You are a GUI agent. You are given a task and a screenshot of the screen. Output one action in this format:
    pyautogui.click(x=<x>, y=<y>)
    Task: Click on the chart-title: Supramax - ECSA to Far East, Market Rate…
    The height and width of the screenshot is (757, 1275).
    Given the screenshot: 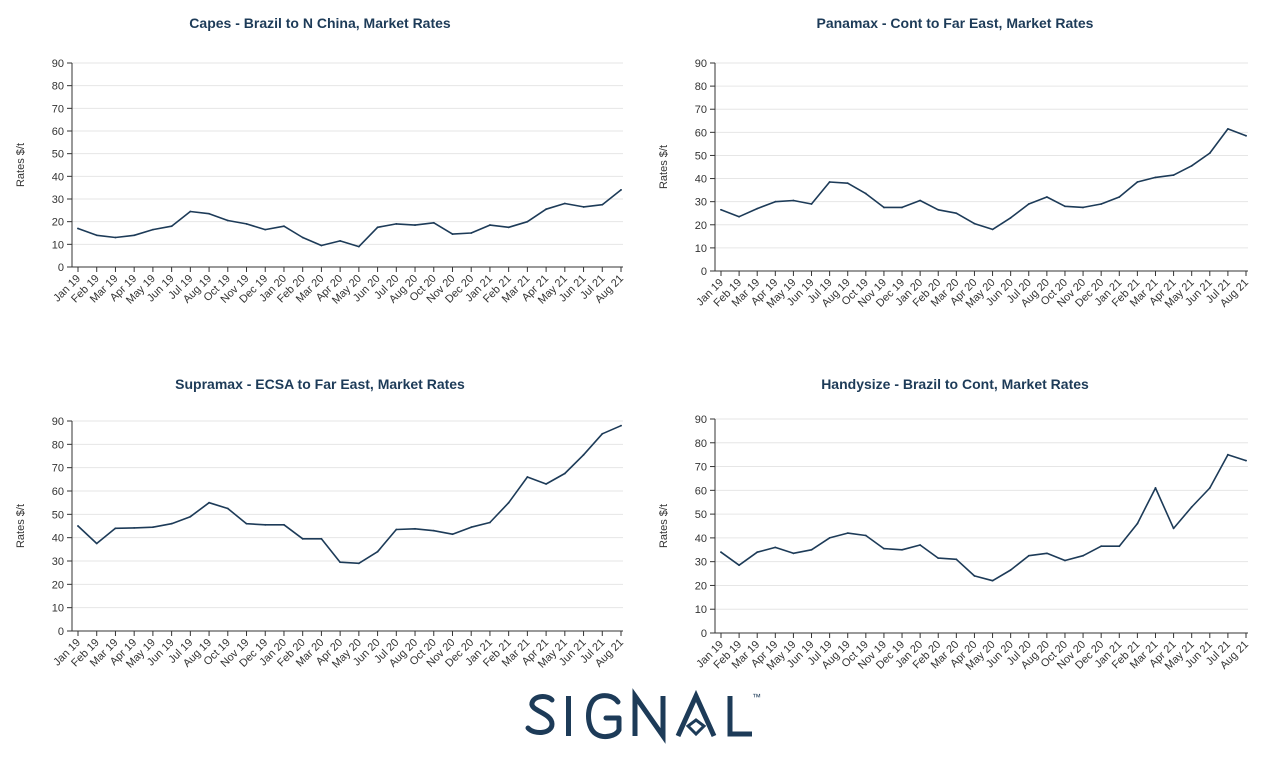 What is the action you would take?
    pyautogui.click(x=320, y=384)
    